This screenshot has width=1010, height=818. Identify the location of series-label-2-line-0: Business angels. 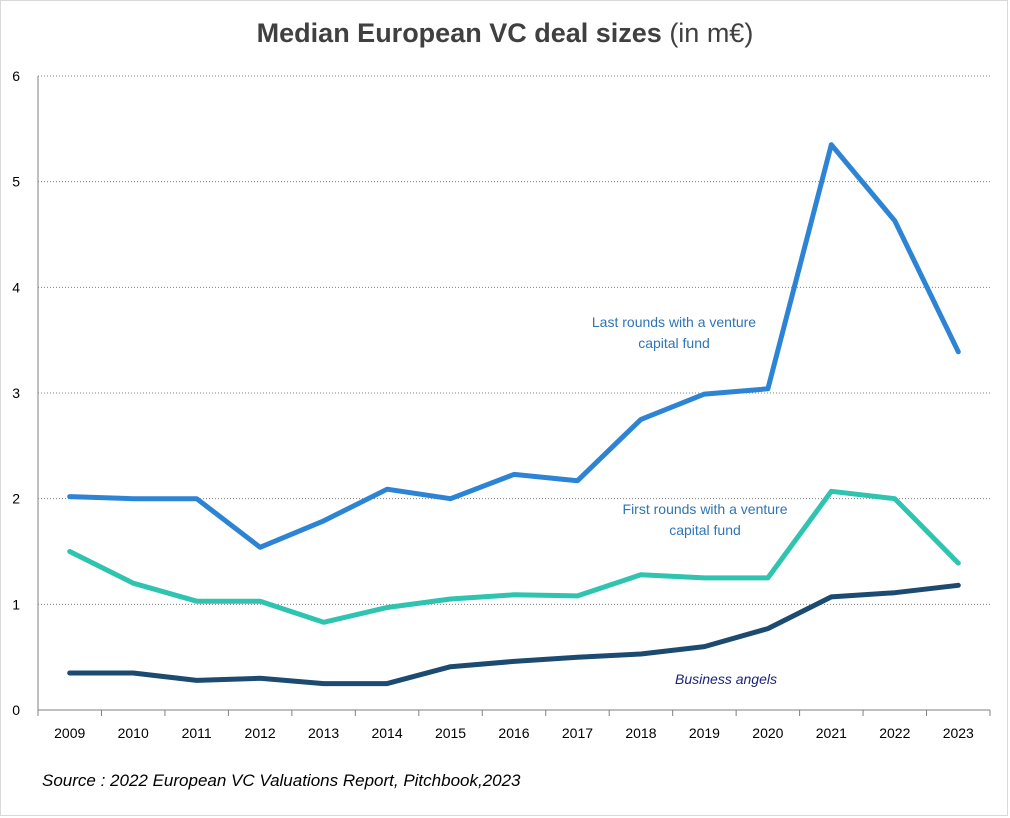
(726, 679).